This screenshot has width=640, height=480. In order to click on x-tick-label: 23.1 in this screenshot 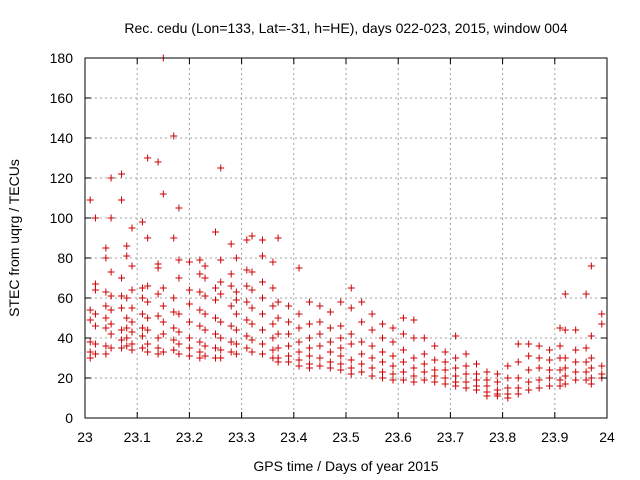, I will do `click(137, 437)`.